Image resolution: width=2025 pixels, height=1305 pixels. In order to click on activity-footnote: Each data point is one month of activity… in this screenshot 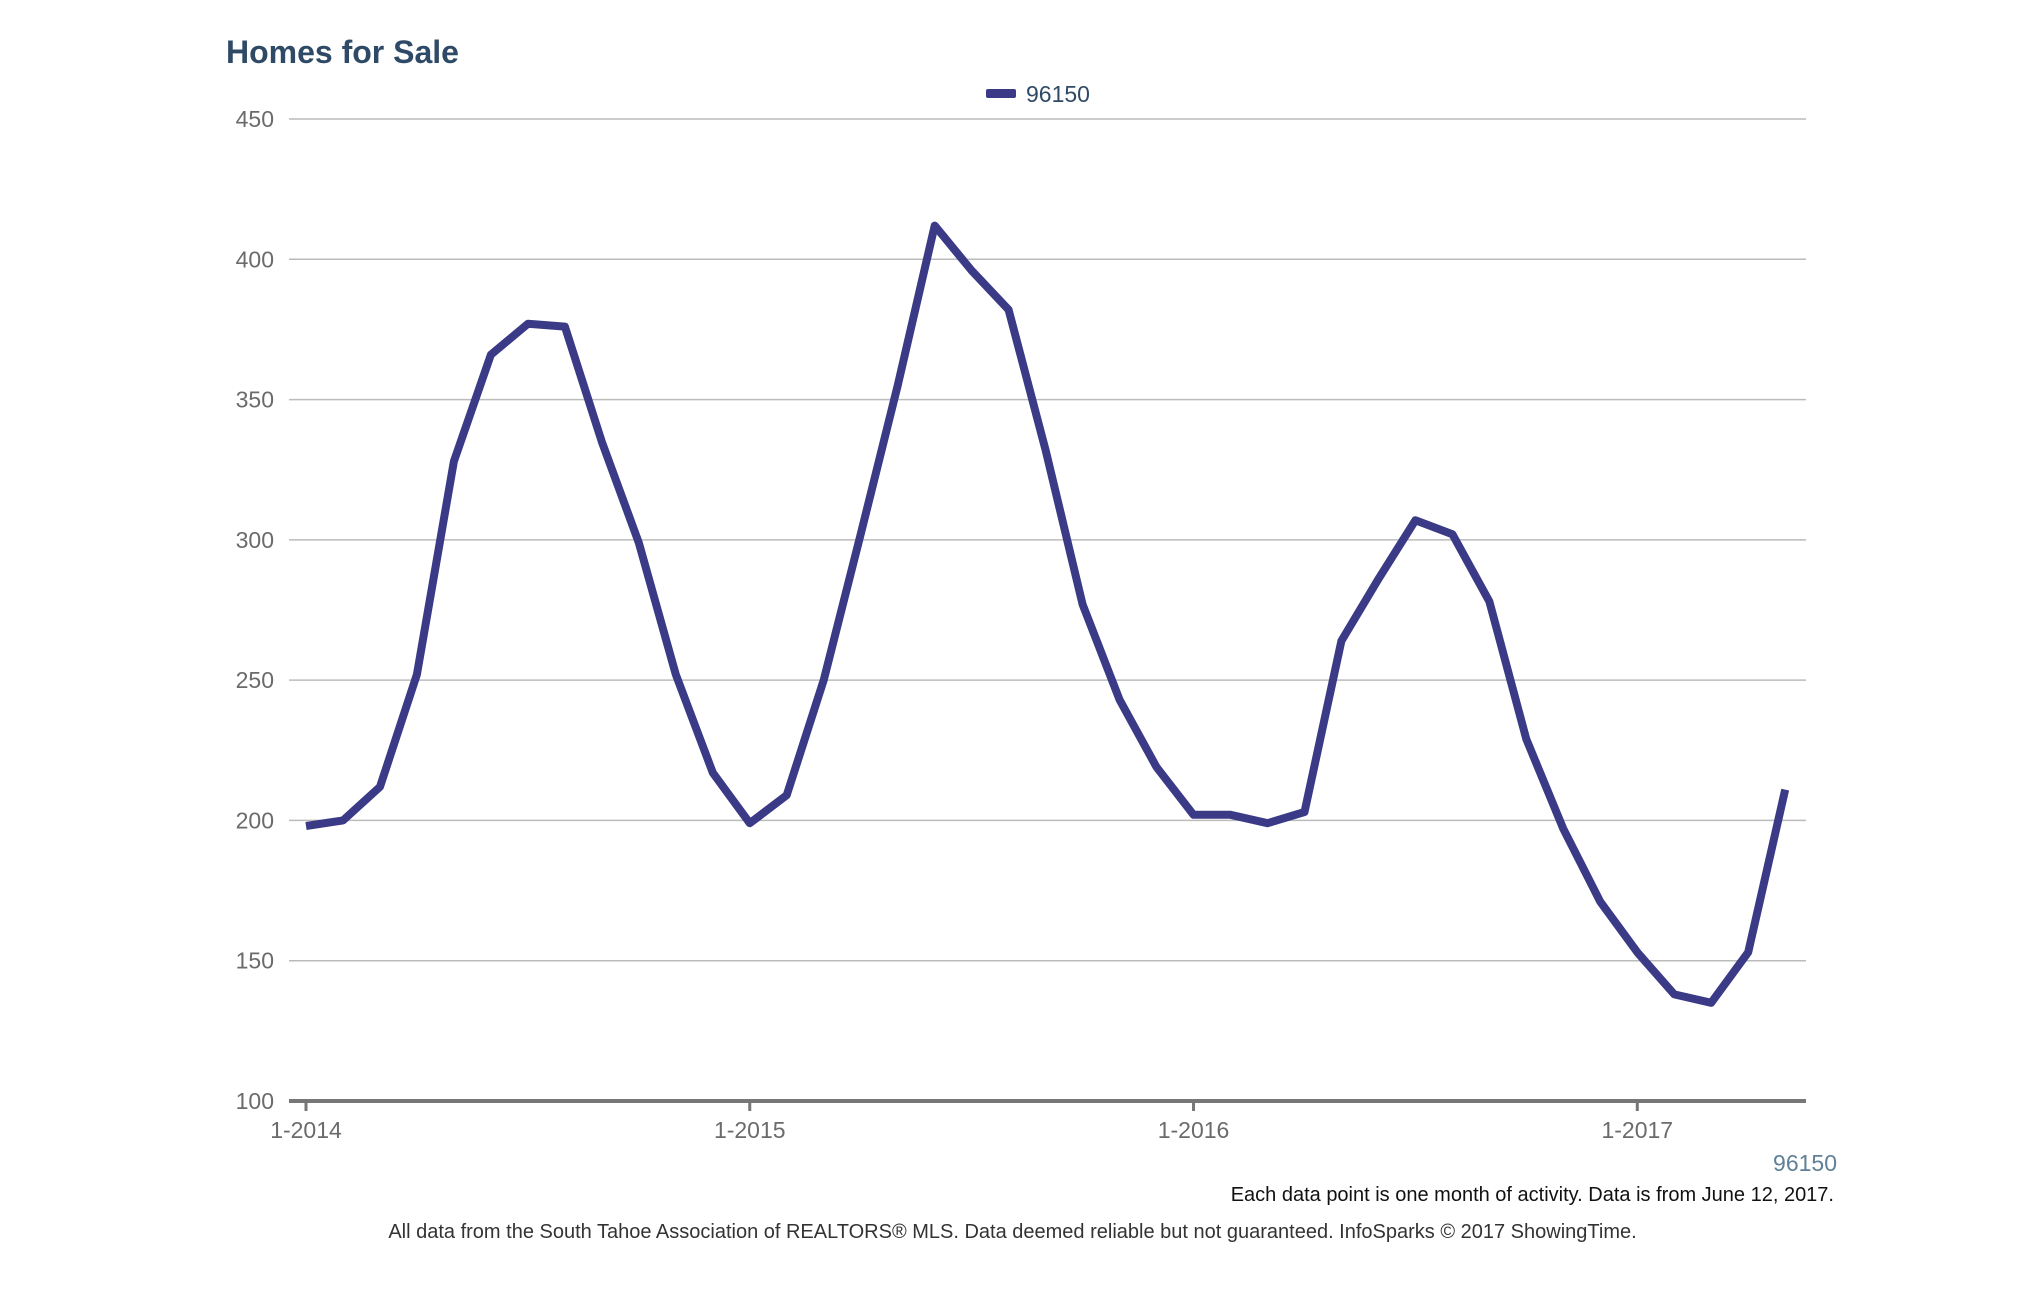, I will do `click(1532, 1195)`.